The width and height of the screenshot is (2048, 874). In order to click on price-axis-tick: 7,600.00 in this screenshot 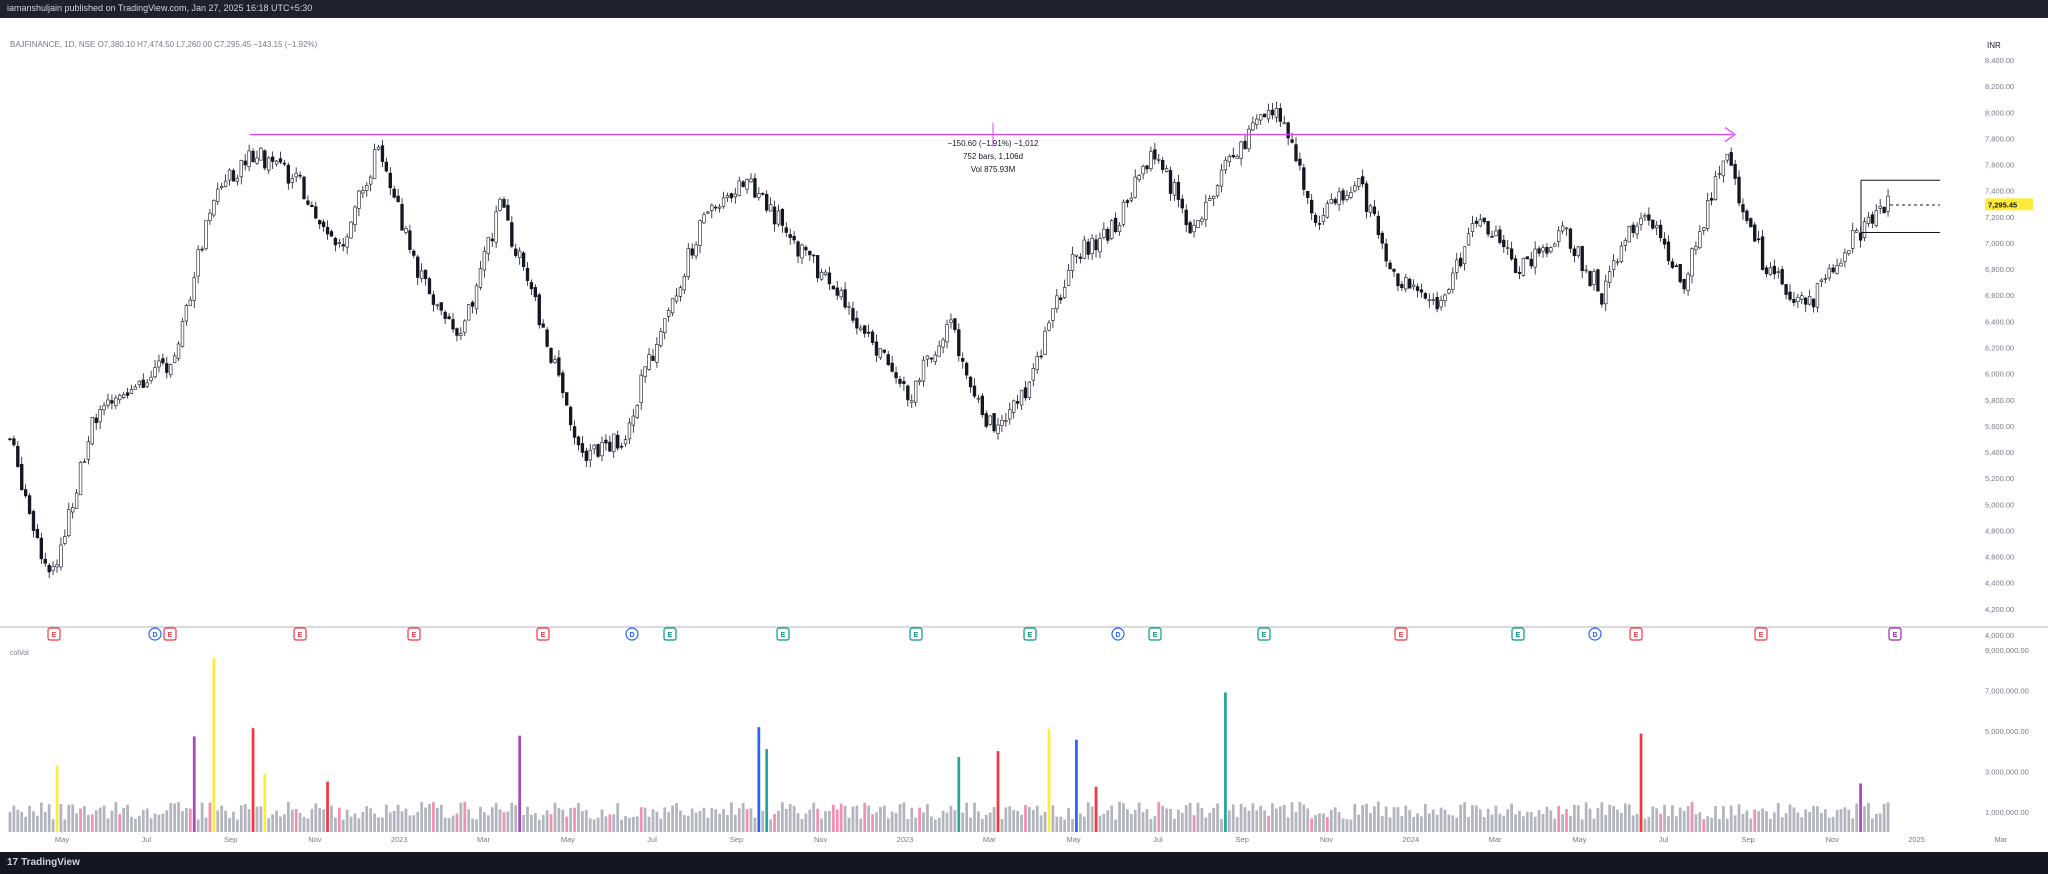, I will do `click(1999, 165)`.